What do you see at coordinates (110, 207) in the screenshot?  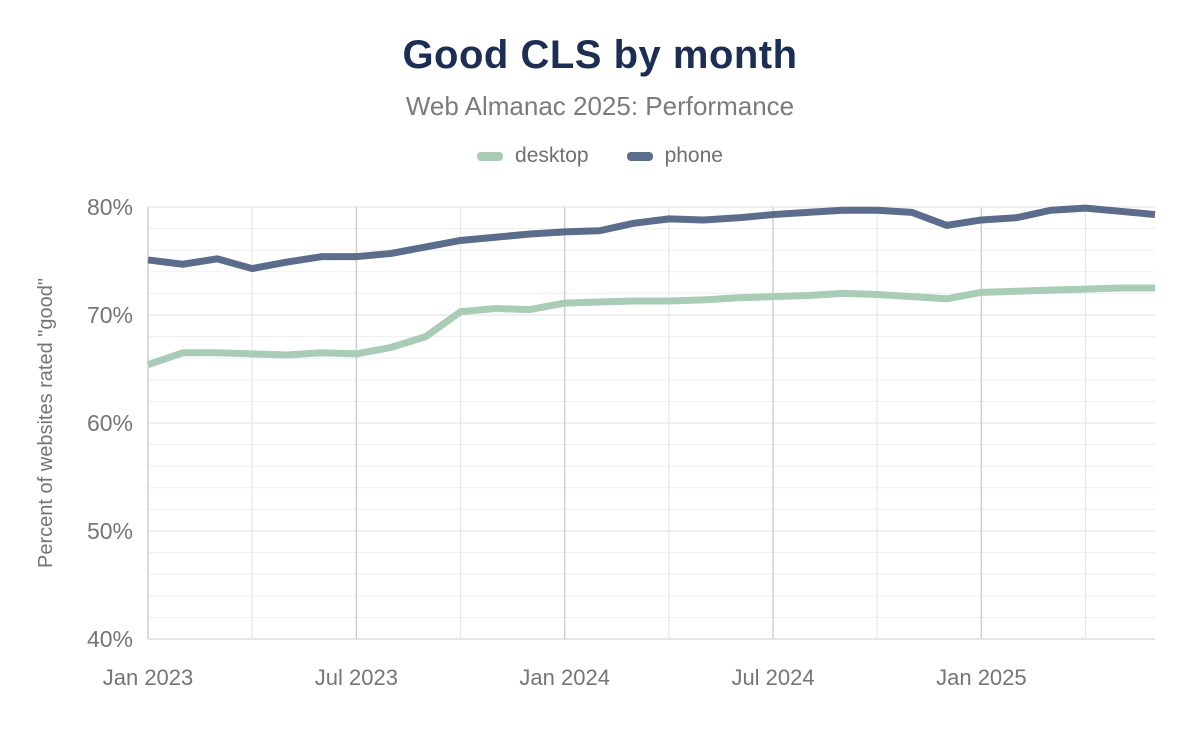 I see `y-tick-label: 80%` at bounding box center [110, 207].